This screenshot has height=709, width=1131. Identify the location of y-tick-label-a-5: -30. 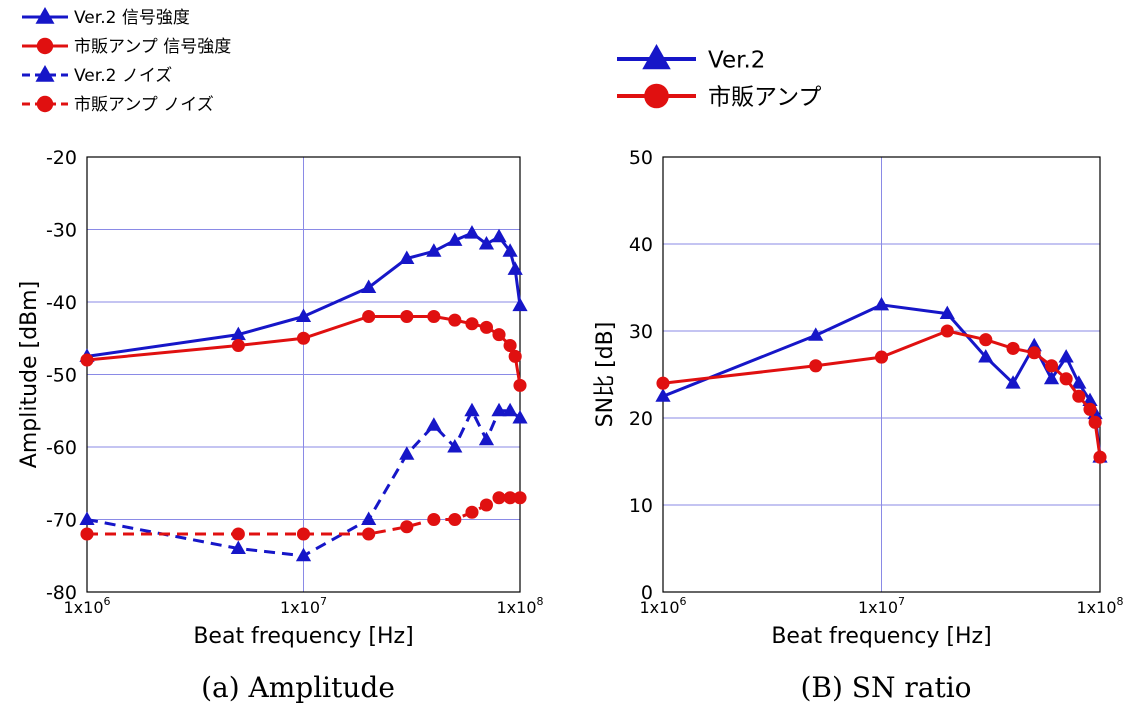
(61, 231).